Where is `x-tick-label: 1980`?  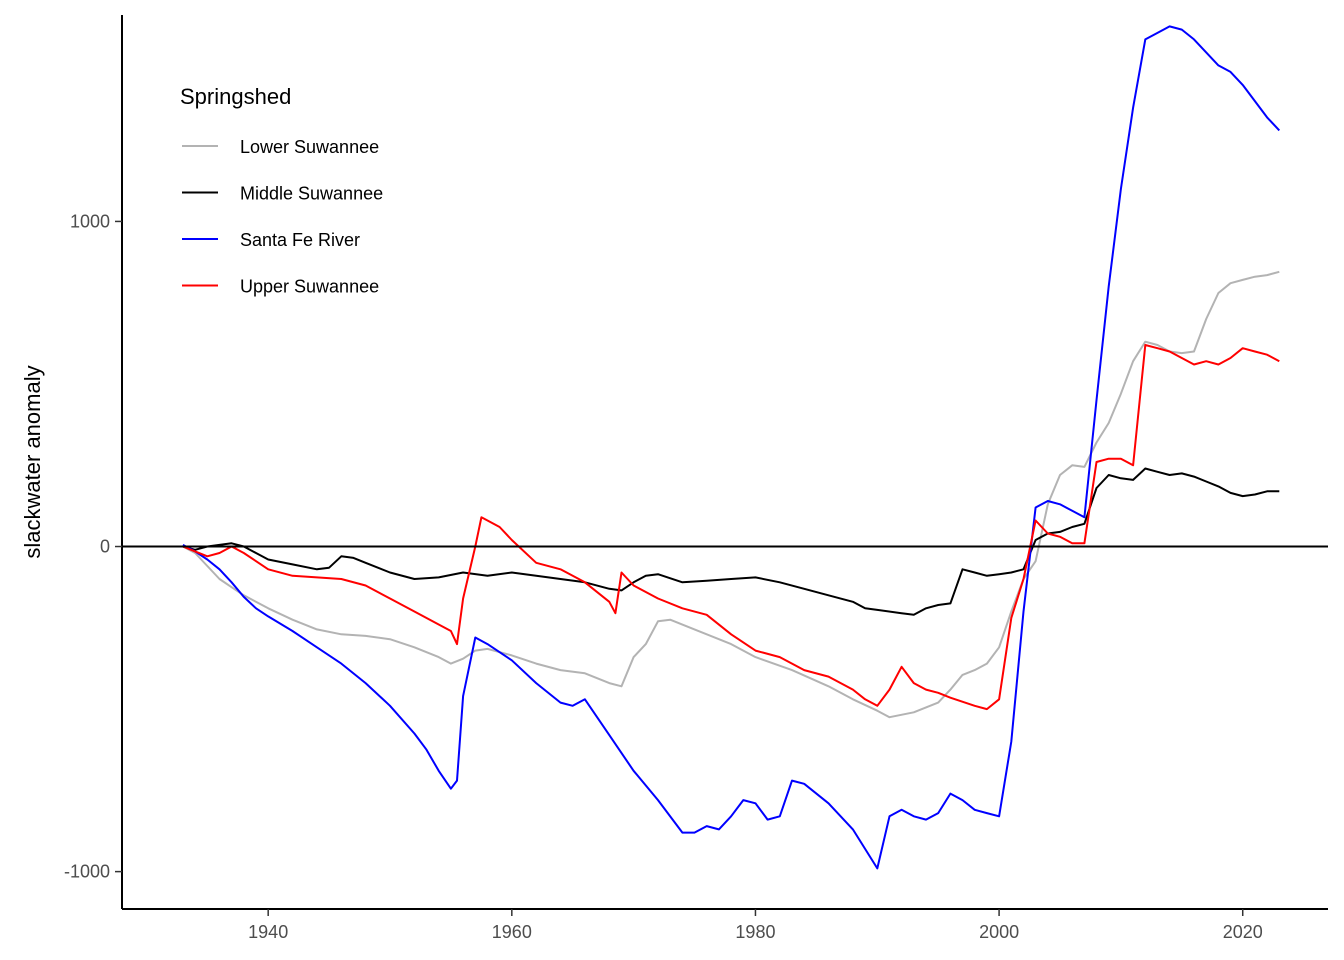
x-tick-label: 1980 is located at coordinates (755, 932).